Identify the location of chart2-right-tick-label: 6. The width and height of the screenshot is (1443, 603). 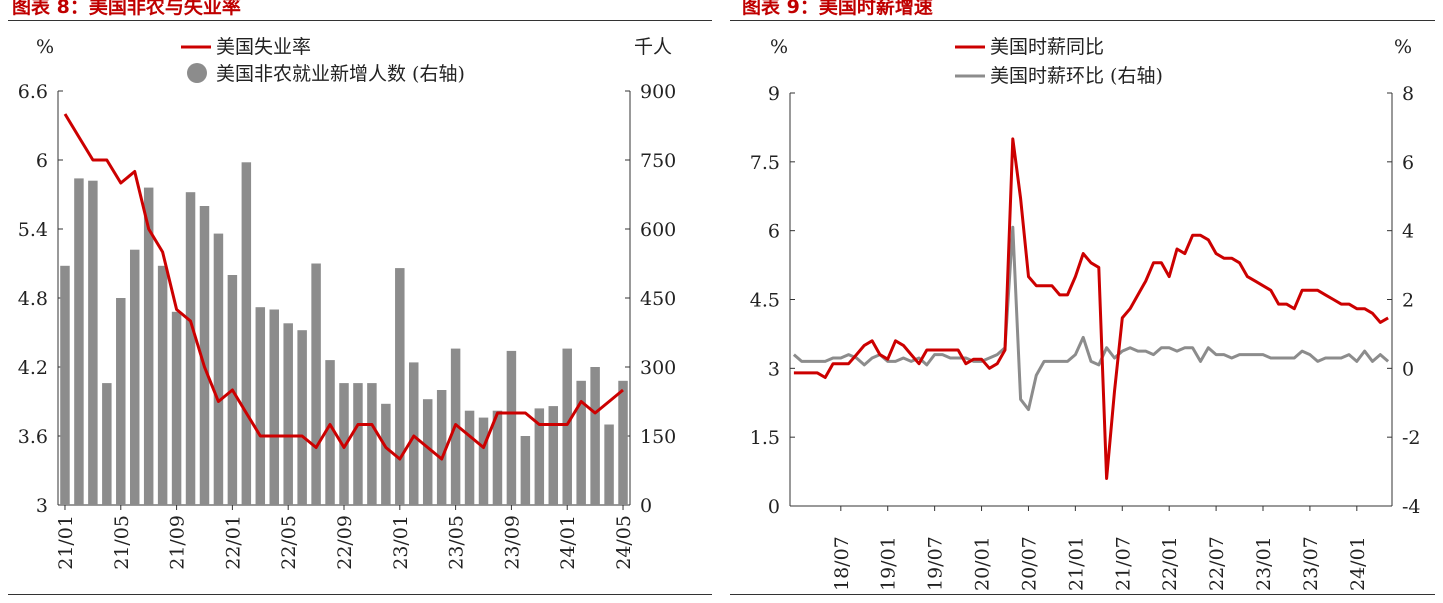
(1408, 163).